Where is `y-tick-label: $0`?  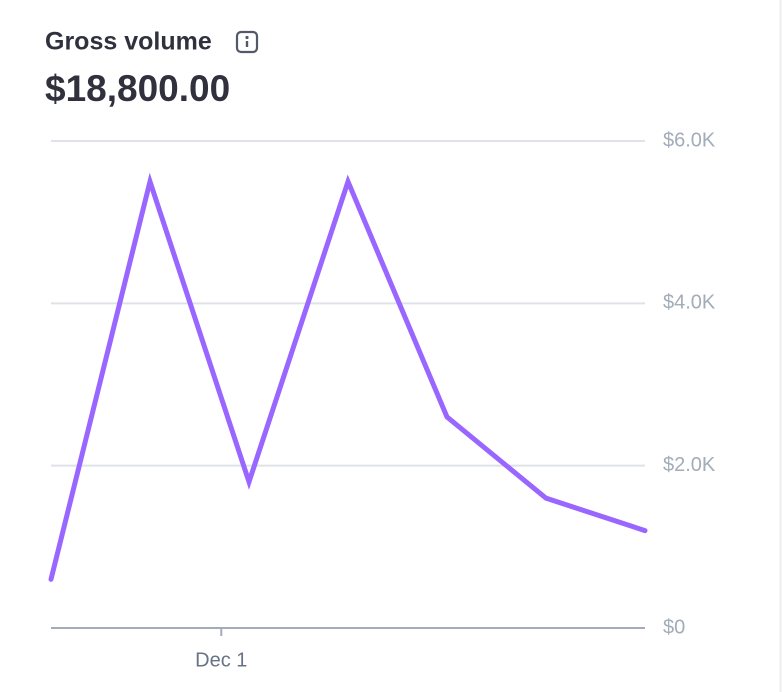 y-tick-label: $0 is located at coordinates (674, 627).